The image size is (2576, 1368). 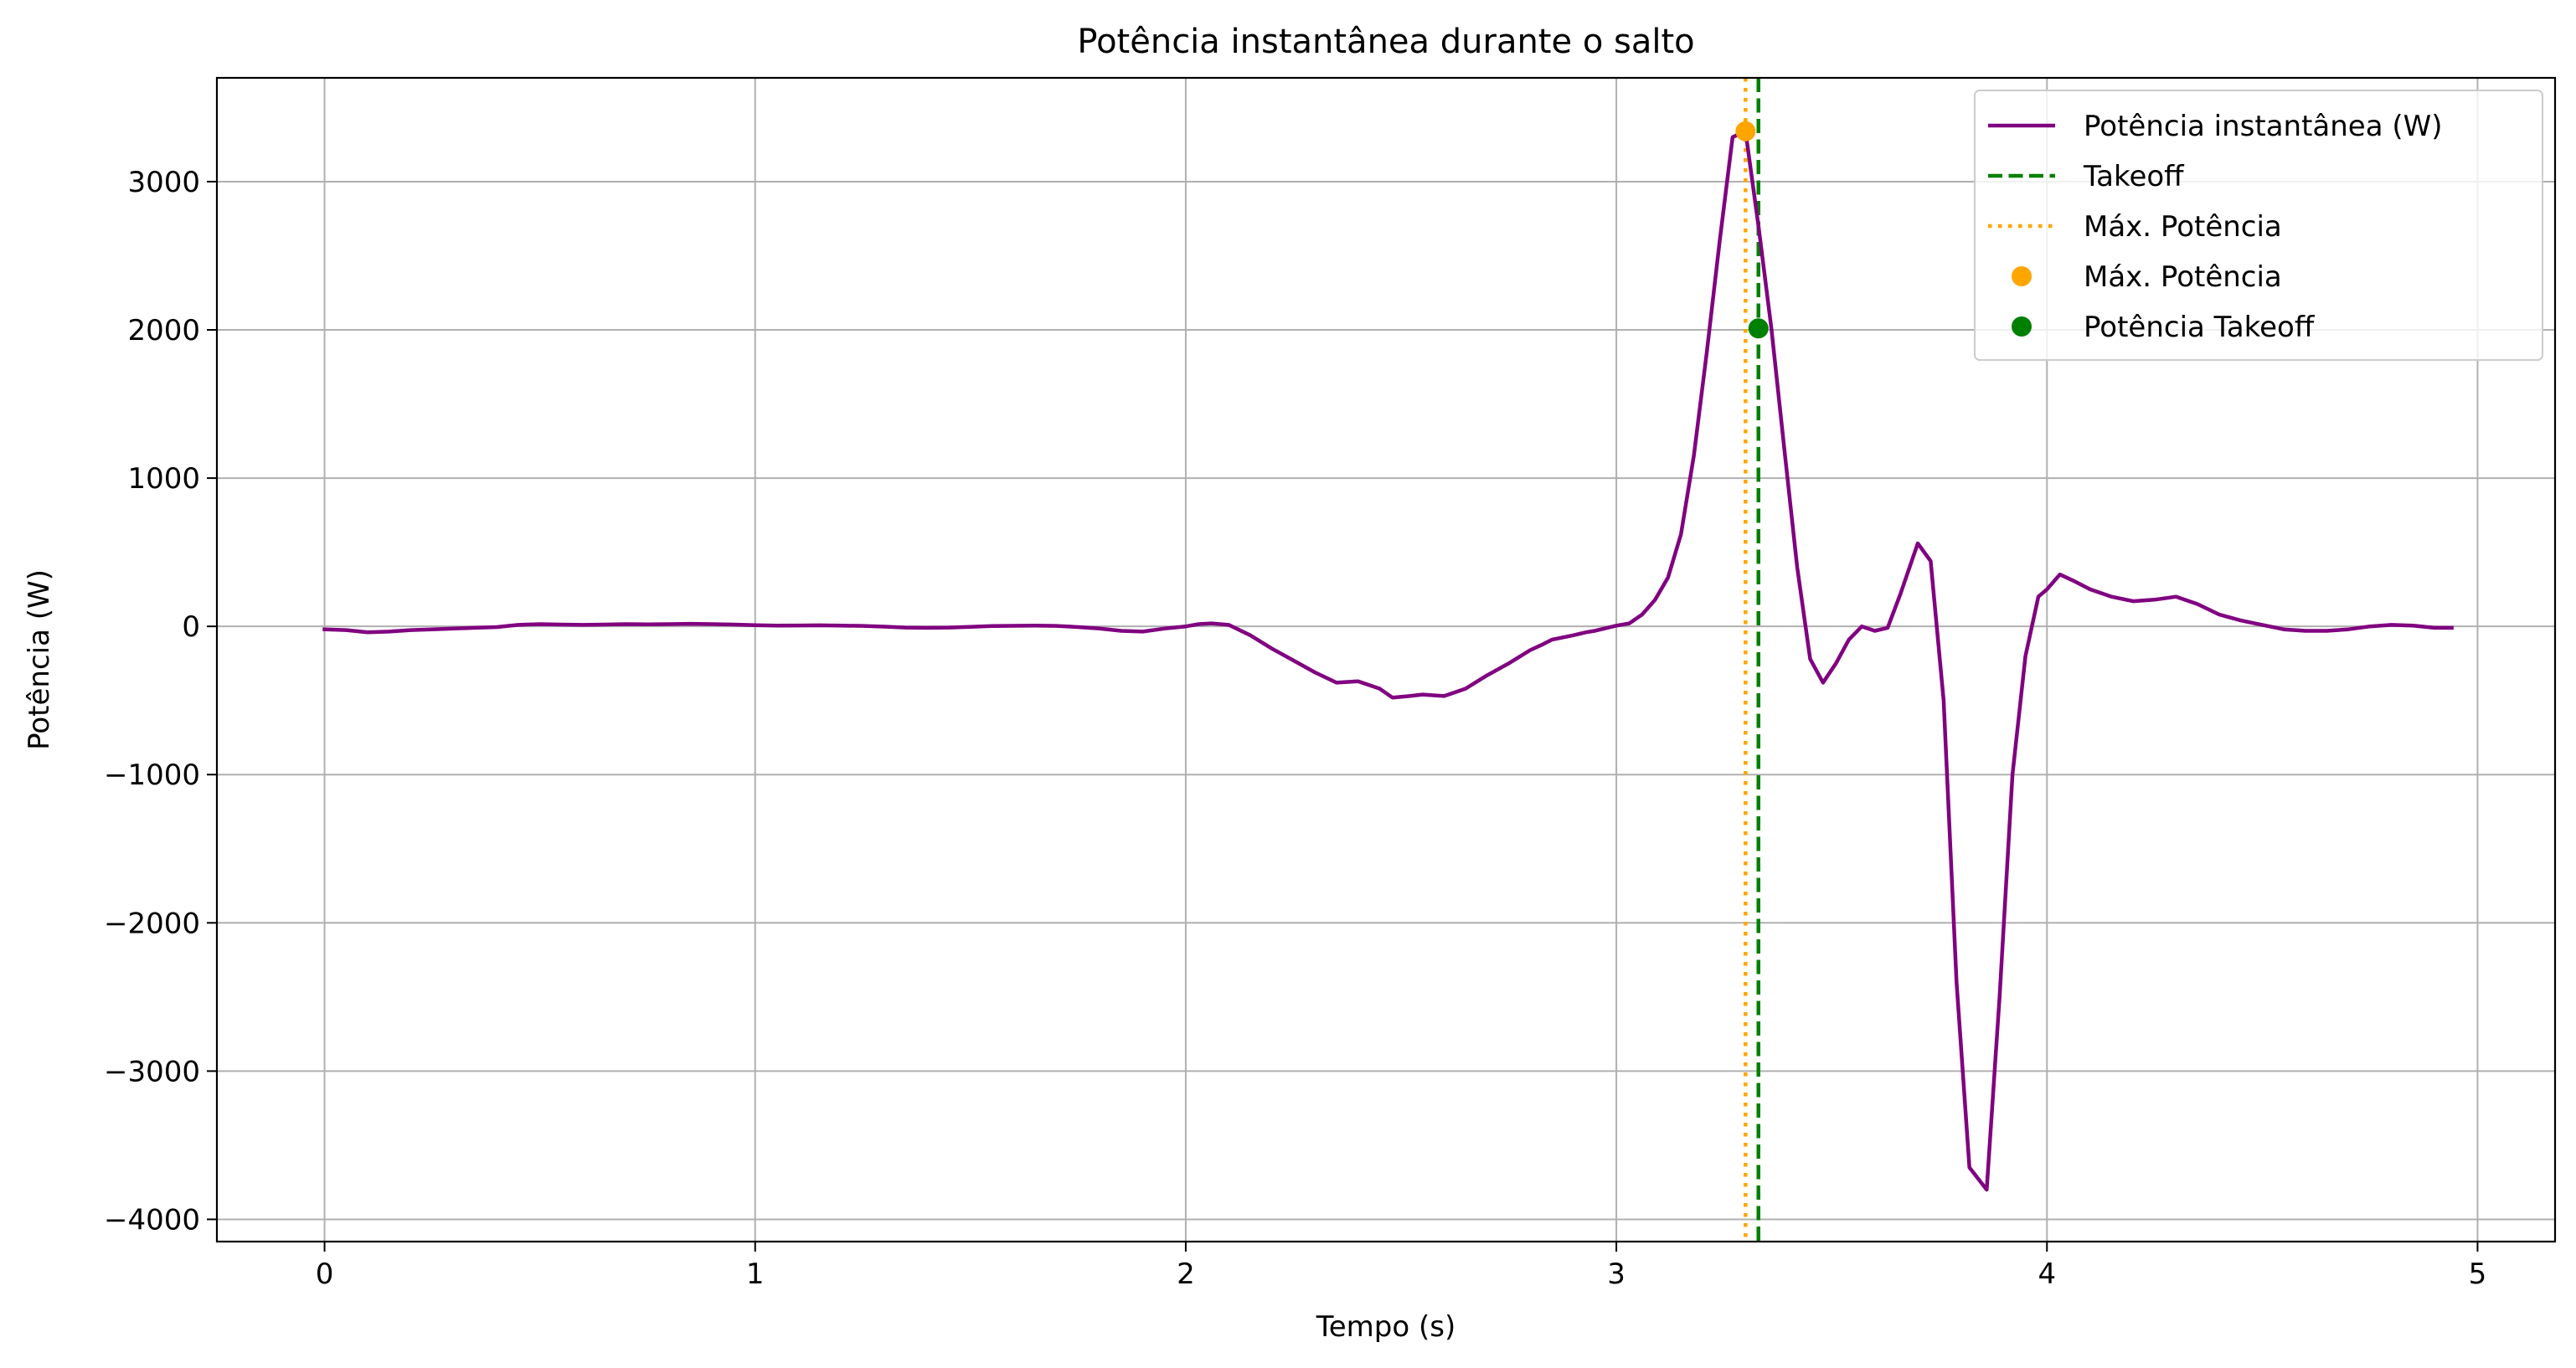 I want to click on chart-title: Potência instantânea durante o salto, so click(x=1385, y=42).